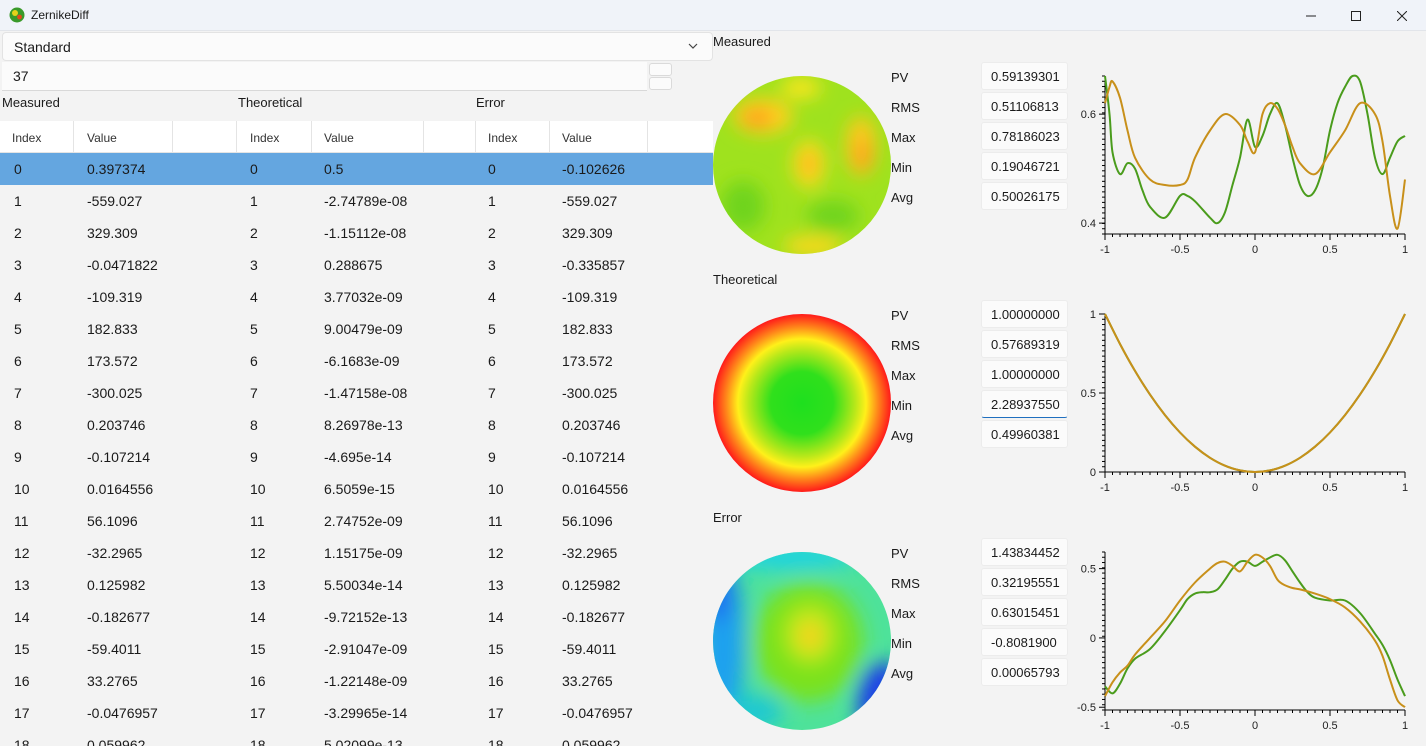 The image size is (1426, 746). What do you see at coordinates (37, 137) in the screenshot?
I see `measured-index-header: Index` at bounding box center [37, 137].